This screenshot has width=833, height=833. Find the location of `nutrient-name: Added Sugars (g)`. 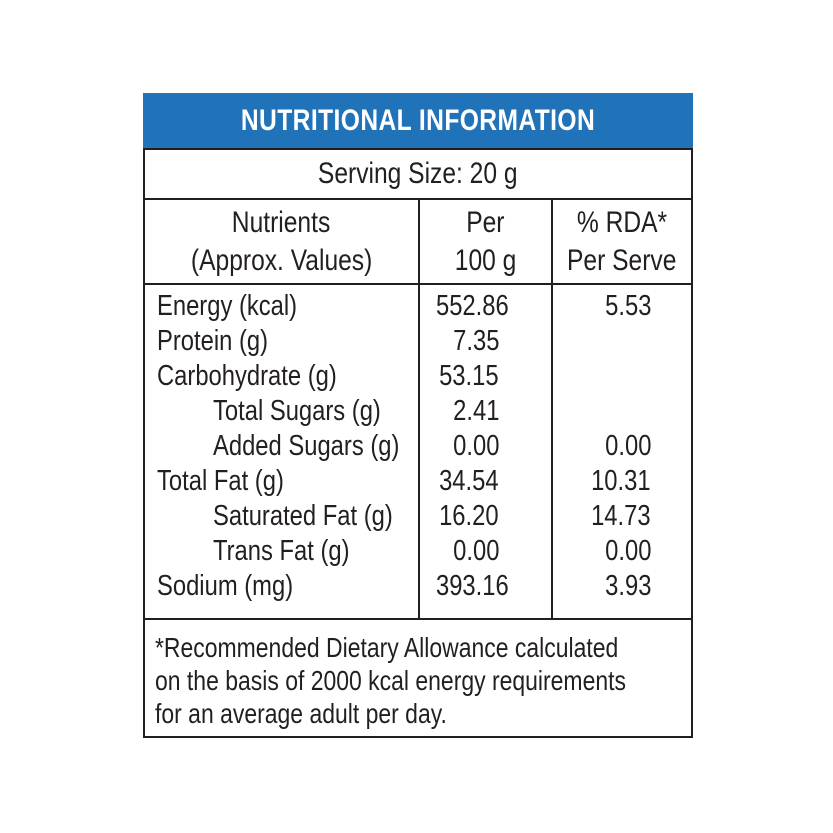

nutrient-name: Added Sugars (g) is located at coordinates (281, 446).